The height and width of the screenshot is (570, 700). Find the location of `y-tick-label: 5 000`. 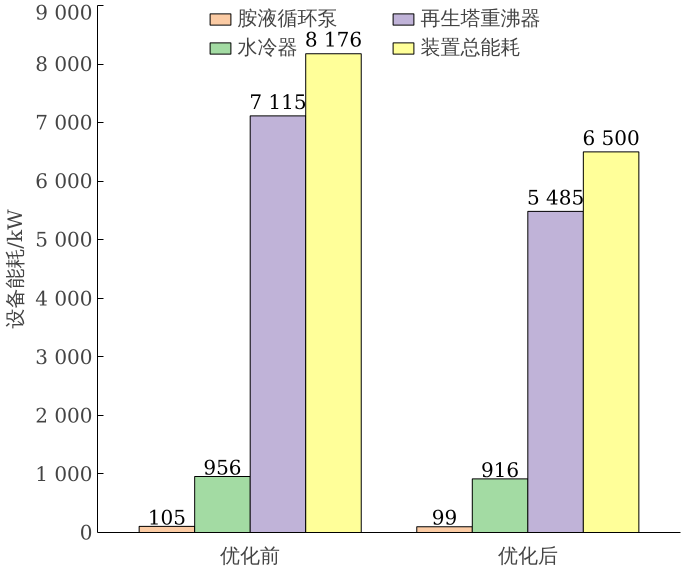

y-tick-label: 5 000 is located at coordinates (64, 240).